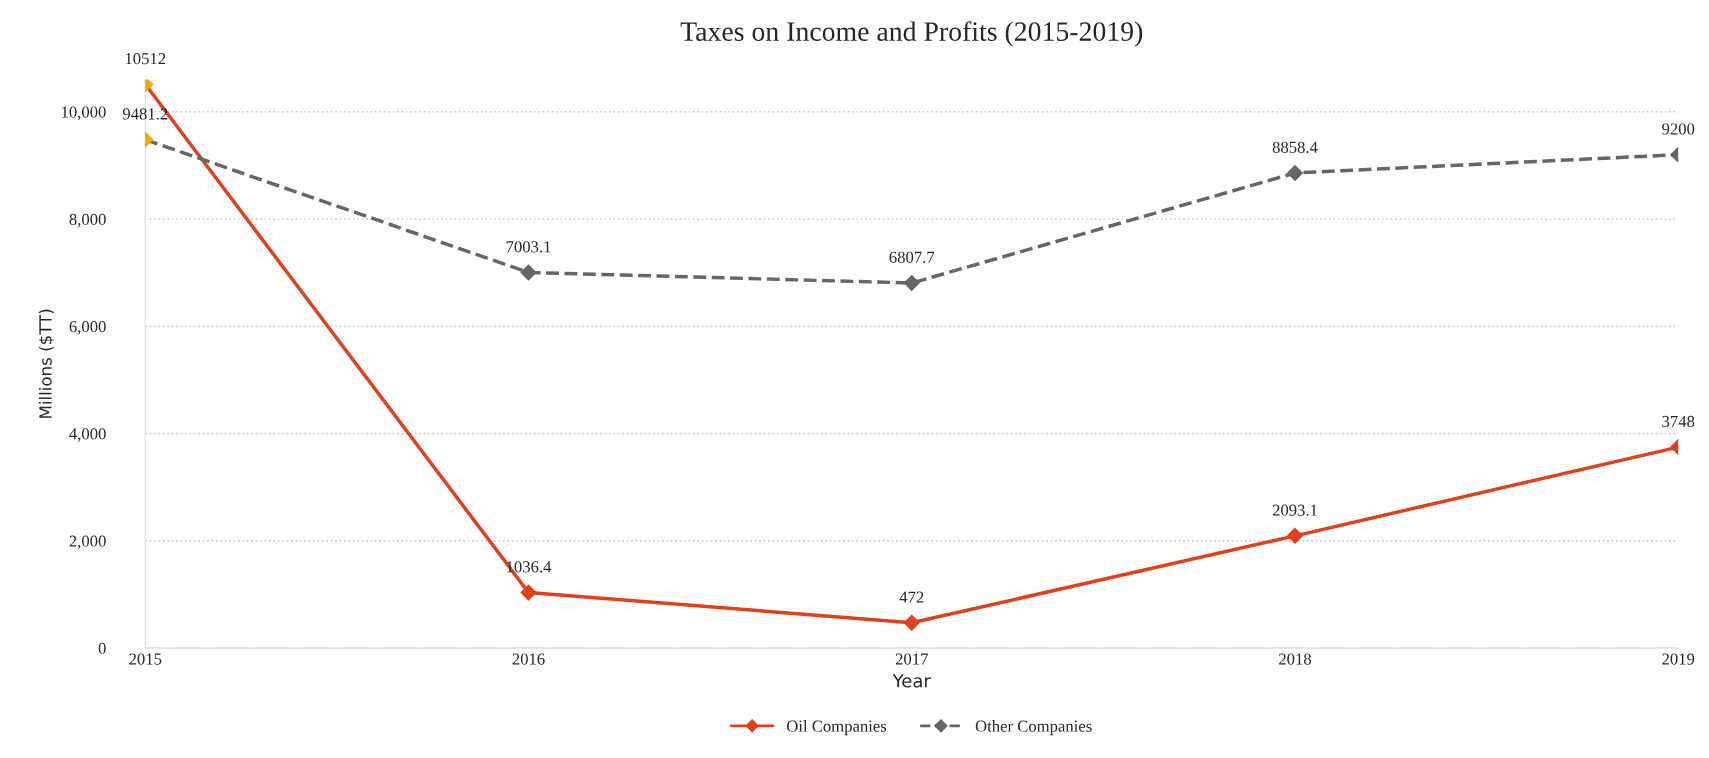  What do you see at coordinates (87, 542) in the screenshot?
I see `y-tick-label: 2,000` at bounding box center [87, 542].